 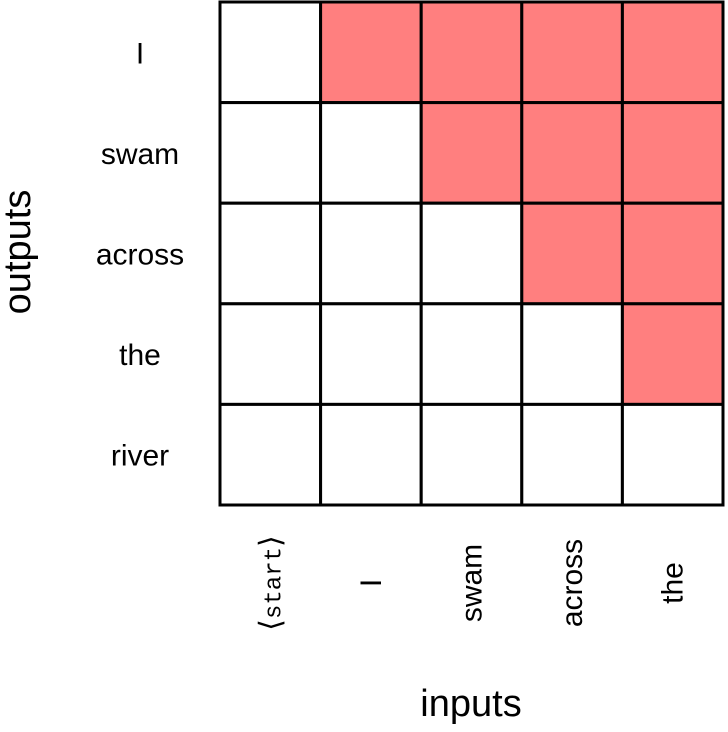 I want to click on row-label: across, so click(x=140, y=255).